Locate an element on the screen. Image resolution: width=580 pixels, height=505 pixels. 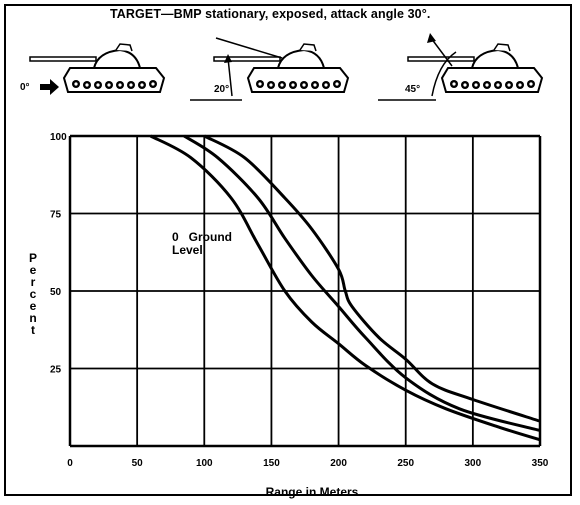
x-tick-label-300: 300 is located at coordinates (473, 463).